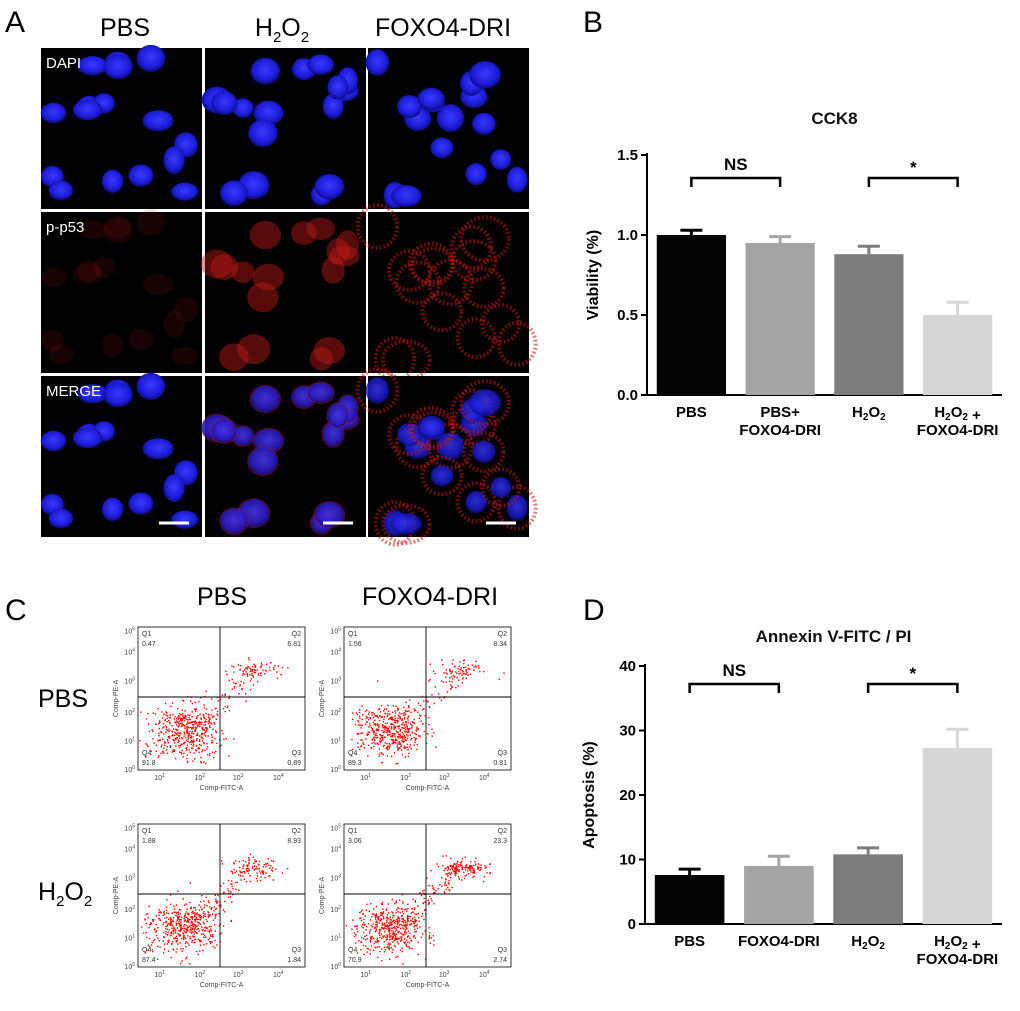 Image resolution: width=1020 pixels, height=1011 pixels. Describe the element at coordinates (335, 877) in the screenshot. I see `flow-y-tick: 10³` at that location.